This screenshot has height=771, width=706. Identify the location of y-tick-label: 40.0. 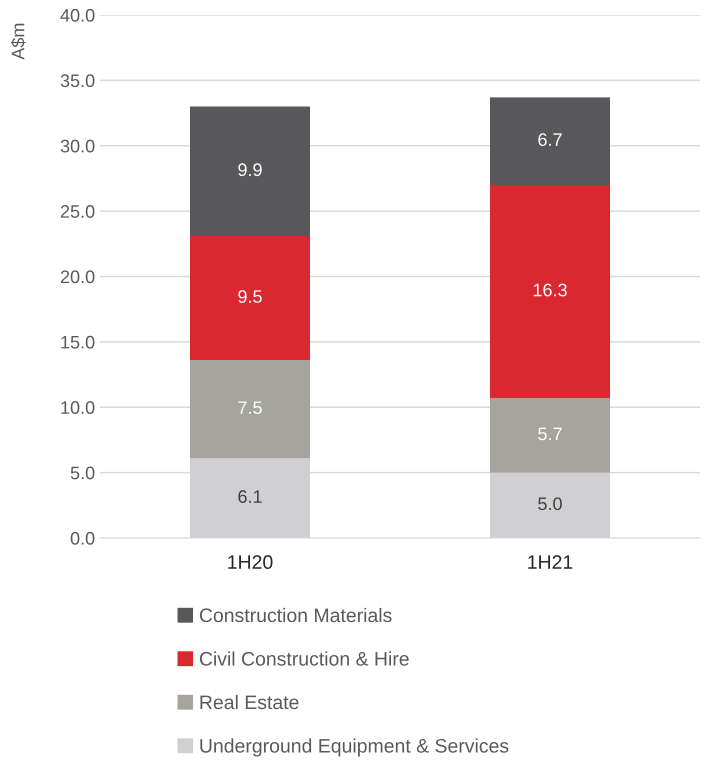
(77, 15).